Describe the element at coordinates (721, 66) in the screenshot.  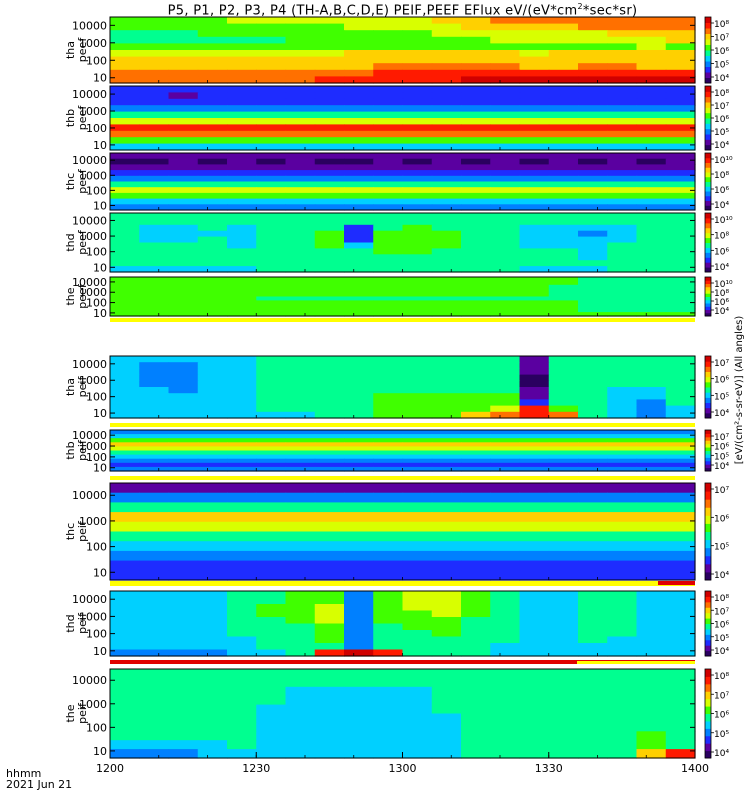
I see `colorbar-tick-label: 10⁵` at that location.